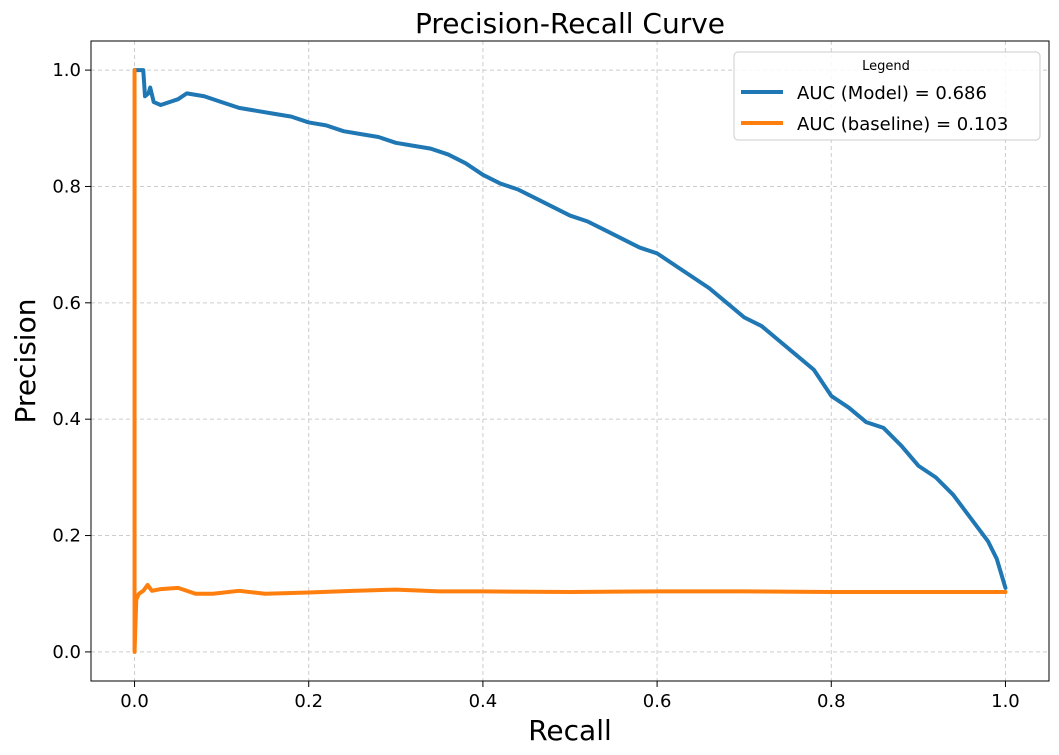 This screenshot has width=1059, height=755. Describe the element at coordinates (25, 361) in the screenshot. I see `y-axis-title: Precision` at that location.